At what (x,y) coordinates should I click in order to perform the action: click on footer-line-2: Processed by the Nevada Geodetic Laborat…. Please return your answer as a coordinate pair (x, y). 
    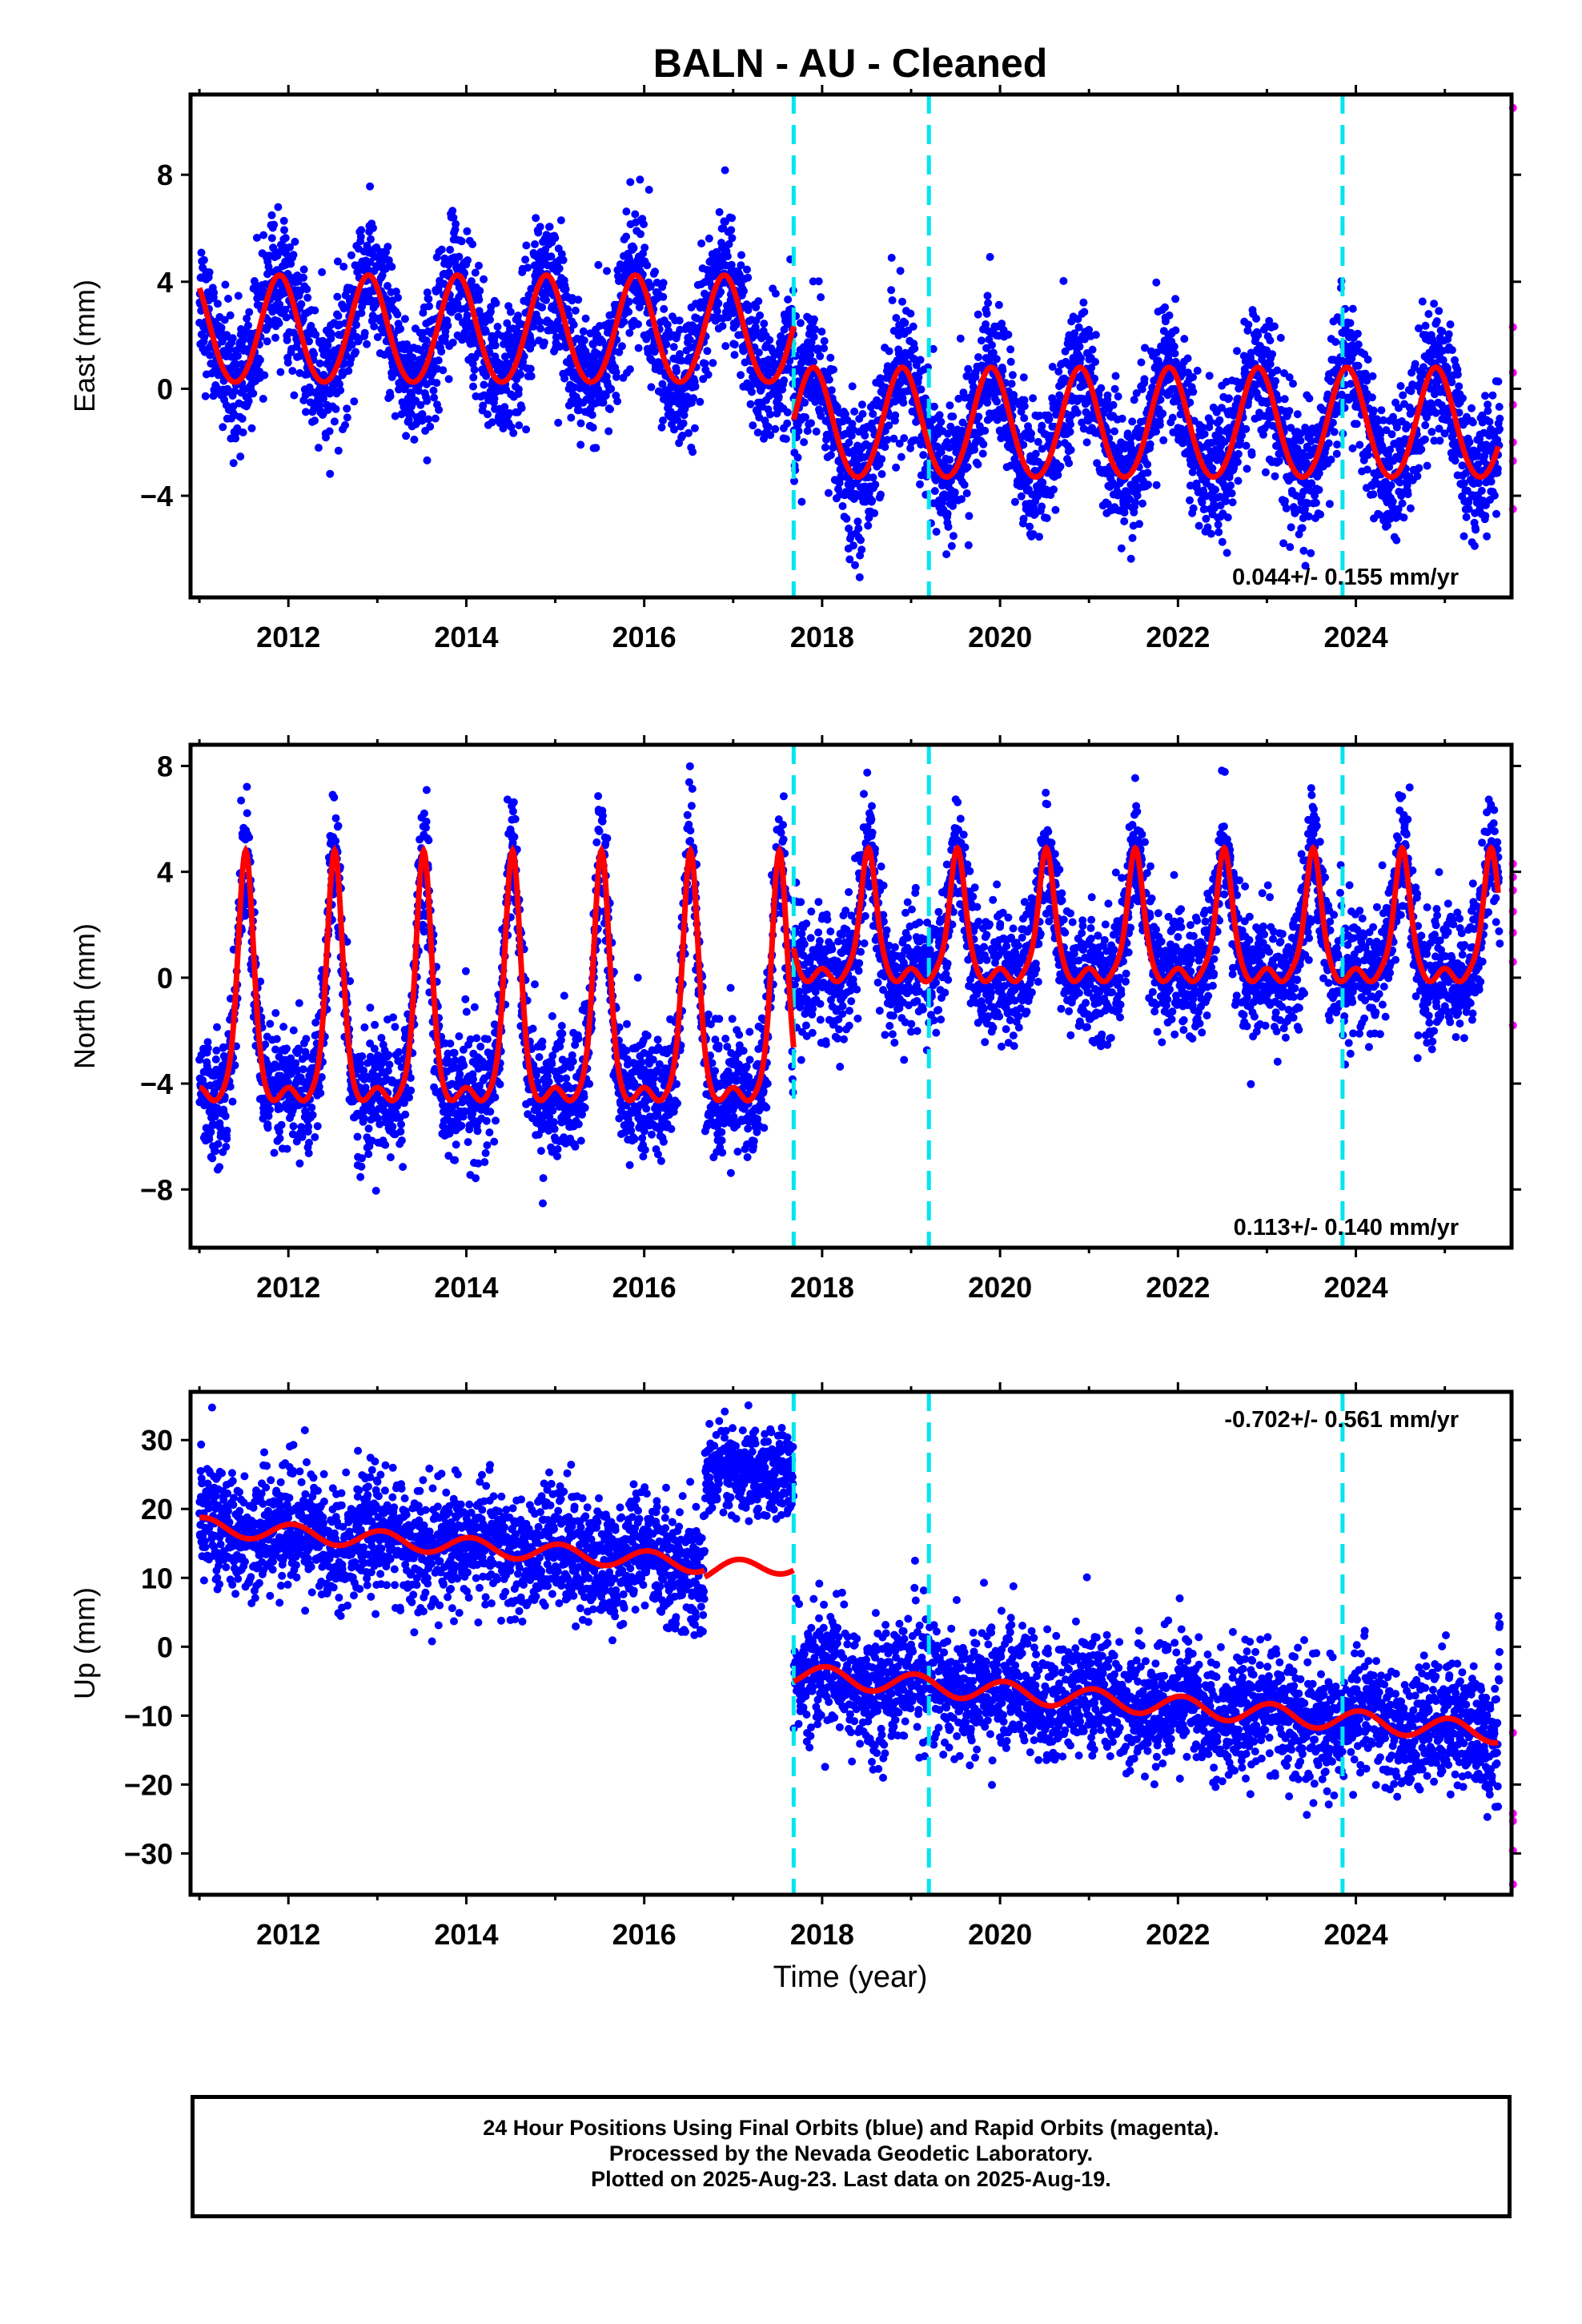
    Looking at the image, I should click on (851, 2153).